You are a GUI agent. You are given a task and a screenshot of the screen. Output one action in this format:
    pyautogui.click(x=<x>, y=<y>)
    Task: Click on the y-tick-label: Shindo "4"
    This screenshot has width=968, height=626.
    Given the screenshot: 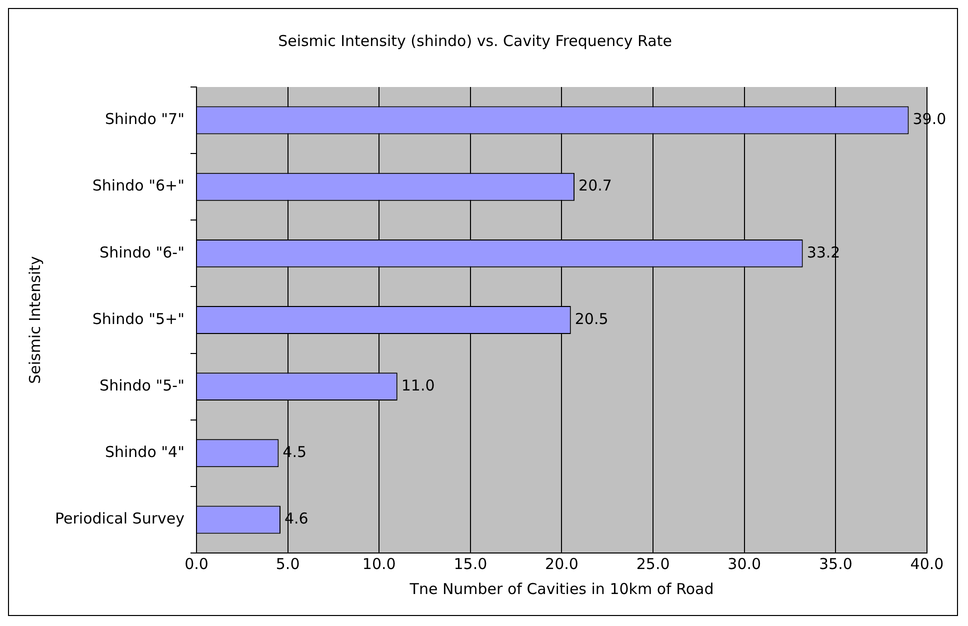 What is the action you would take?
    pyautogui.click(x=144, y=452)
    